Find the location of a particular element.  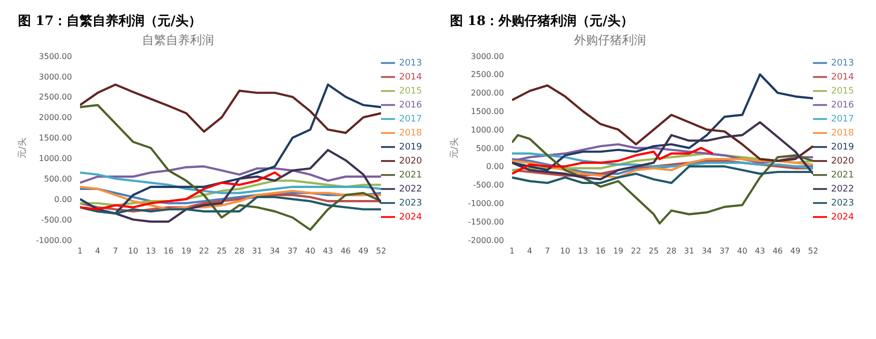

chart-title: 图 17：自繁自养利润（元/头） is located at coordinates (109, 21).